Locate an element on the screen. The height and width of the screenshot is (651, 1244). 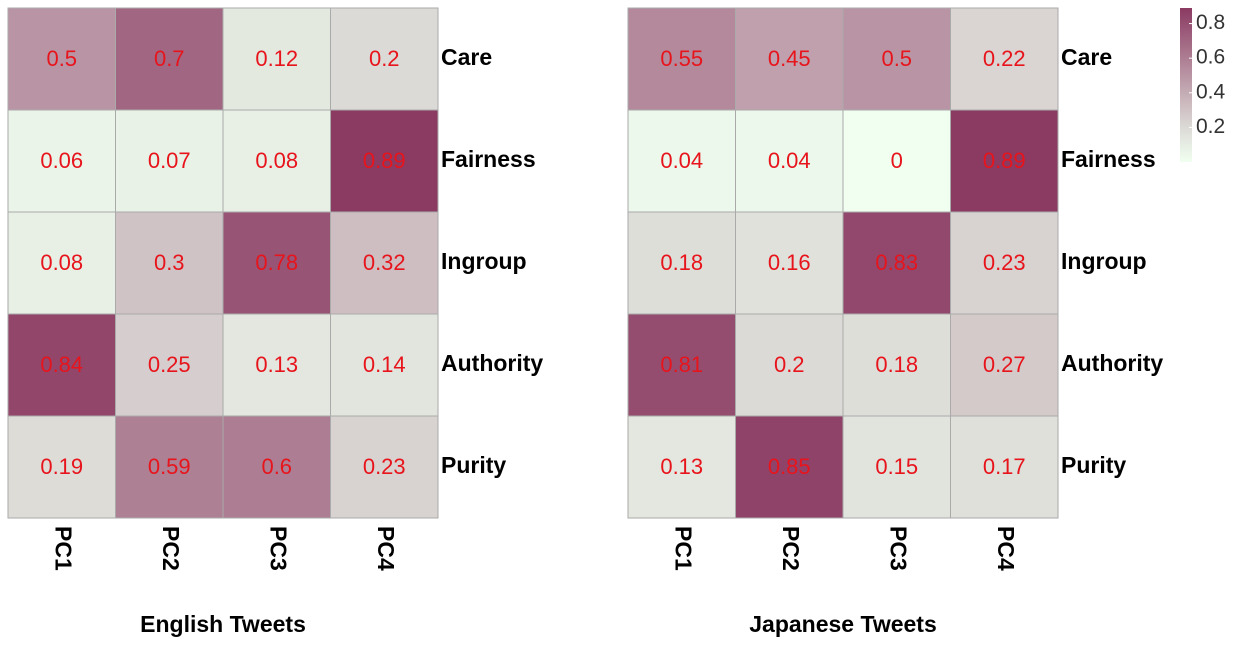
cell-label: 0.3 is located at coordinates (169, 262).